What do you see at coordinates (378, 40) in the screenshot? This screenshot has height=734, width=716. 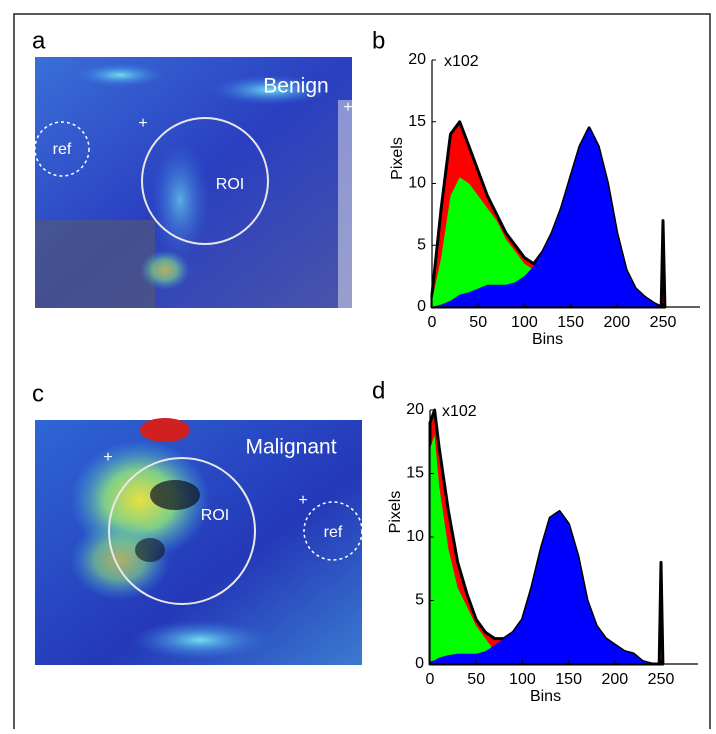 I see `panel-label: b` at bounding box center [378, 40].